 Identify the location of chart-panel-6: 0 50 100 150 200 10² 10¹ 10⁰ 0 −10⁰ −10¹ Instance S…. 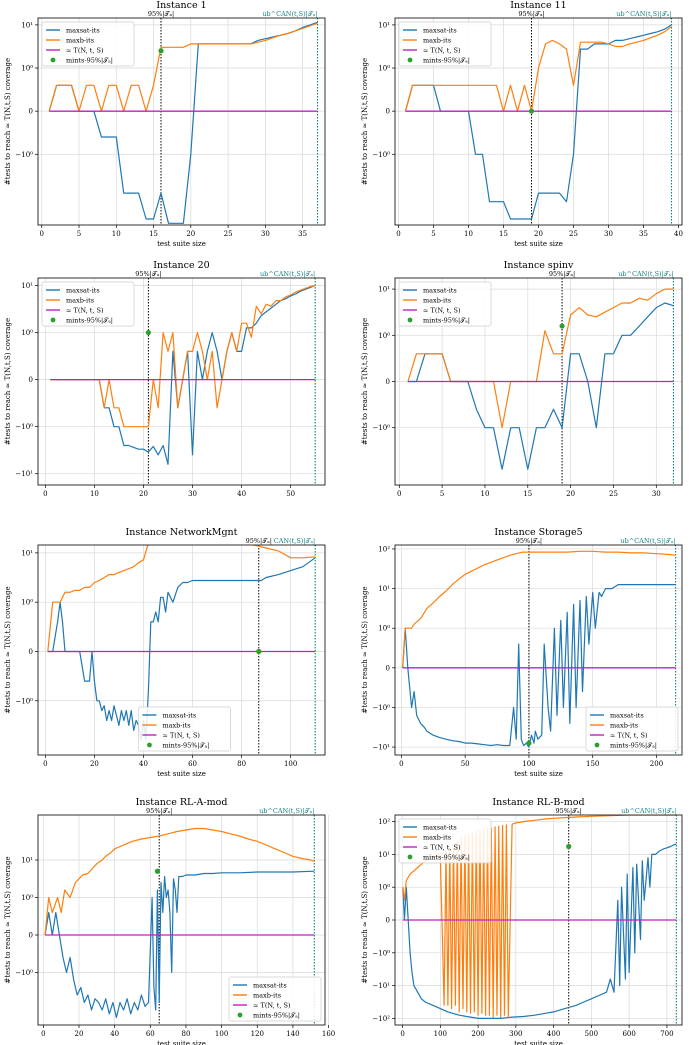
(522, 652).